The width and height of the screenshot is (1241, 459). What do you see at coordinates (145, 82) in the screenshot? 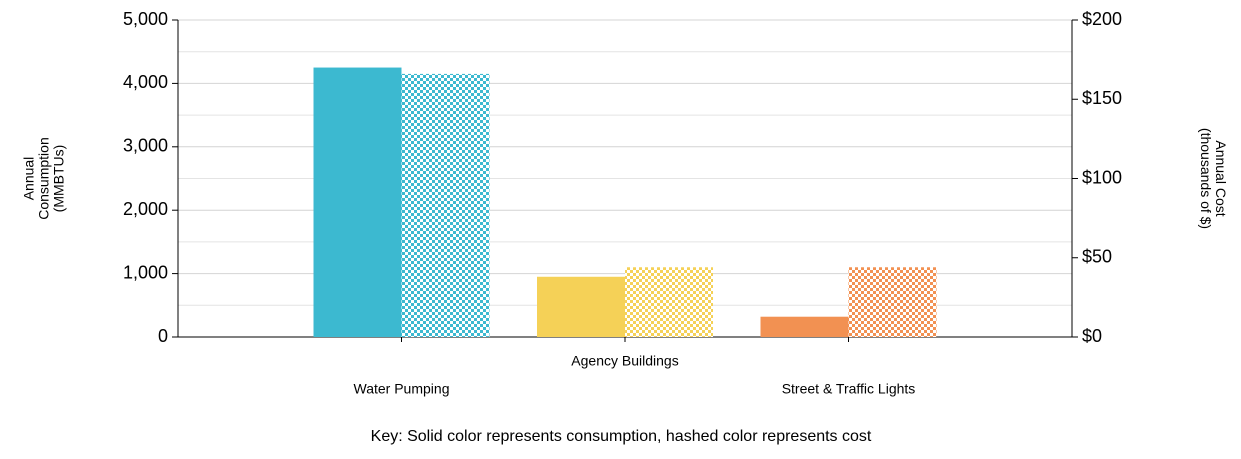
I see `y-tick-label: 4,000` at bounding box center [145, 82].